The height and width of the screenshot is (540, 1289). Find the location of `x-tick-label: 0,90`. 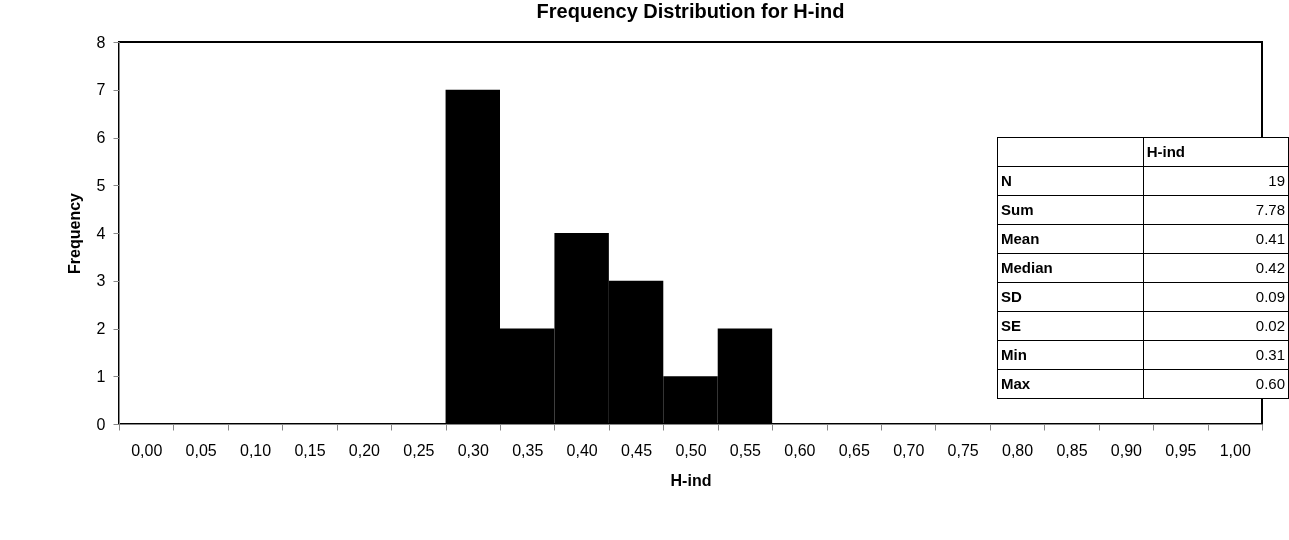

x-tick-label: 0,90 is located at coordinates (1126, 450).